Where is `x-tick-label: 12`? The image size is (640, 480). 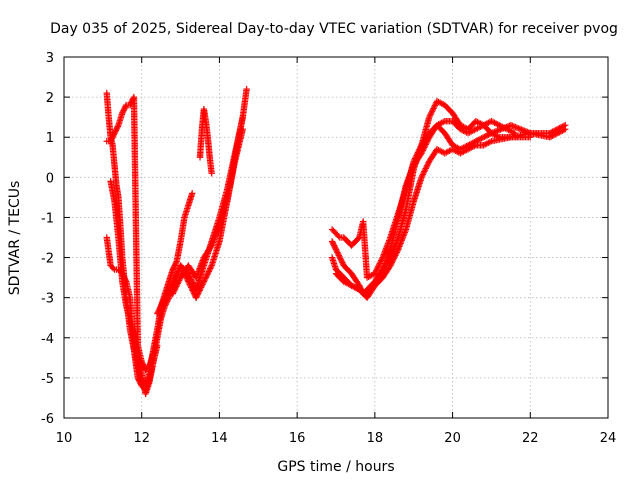 x-tick-label: 12 is located at coordinates (141, 438).